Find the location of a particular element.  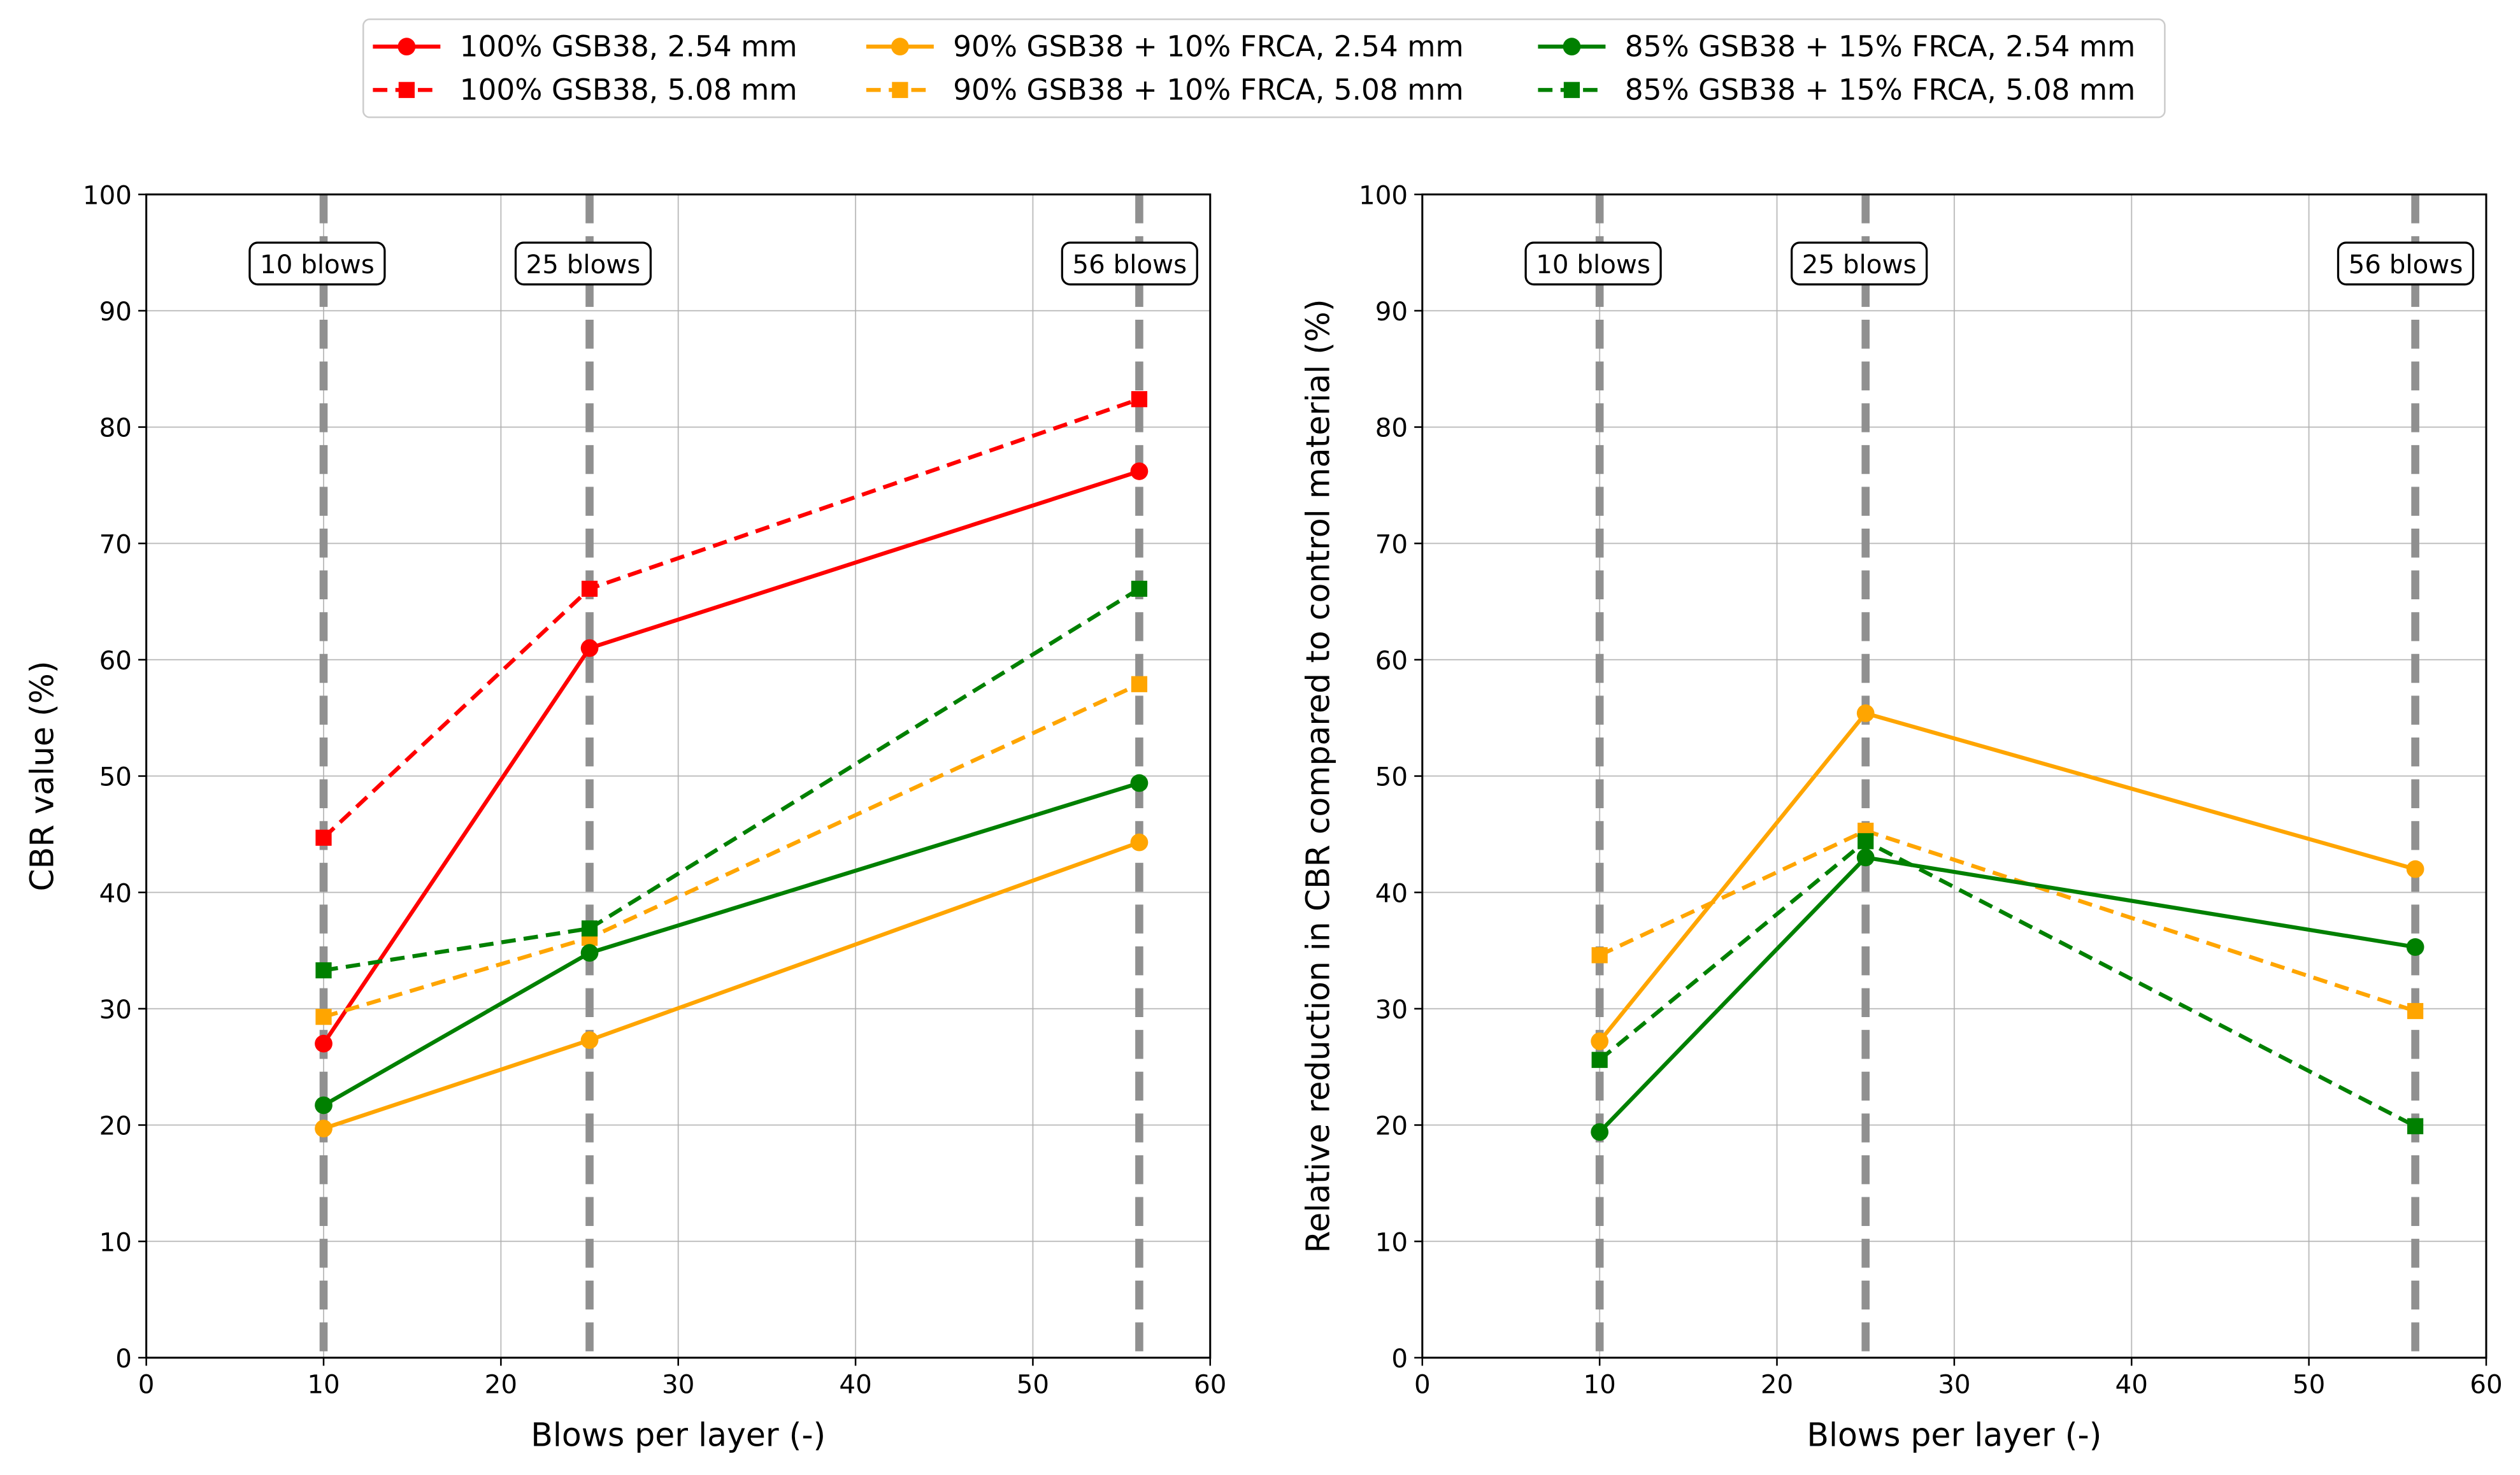

legend-entry: 85% GSB38 + 15% FRCA, 2.54 mm is located at coordinates (1836, 46).